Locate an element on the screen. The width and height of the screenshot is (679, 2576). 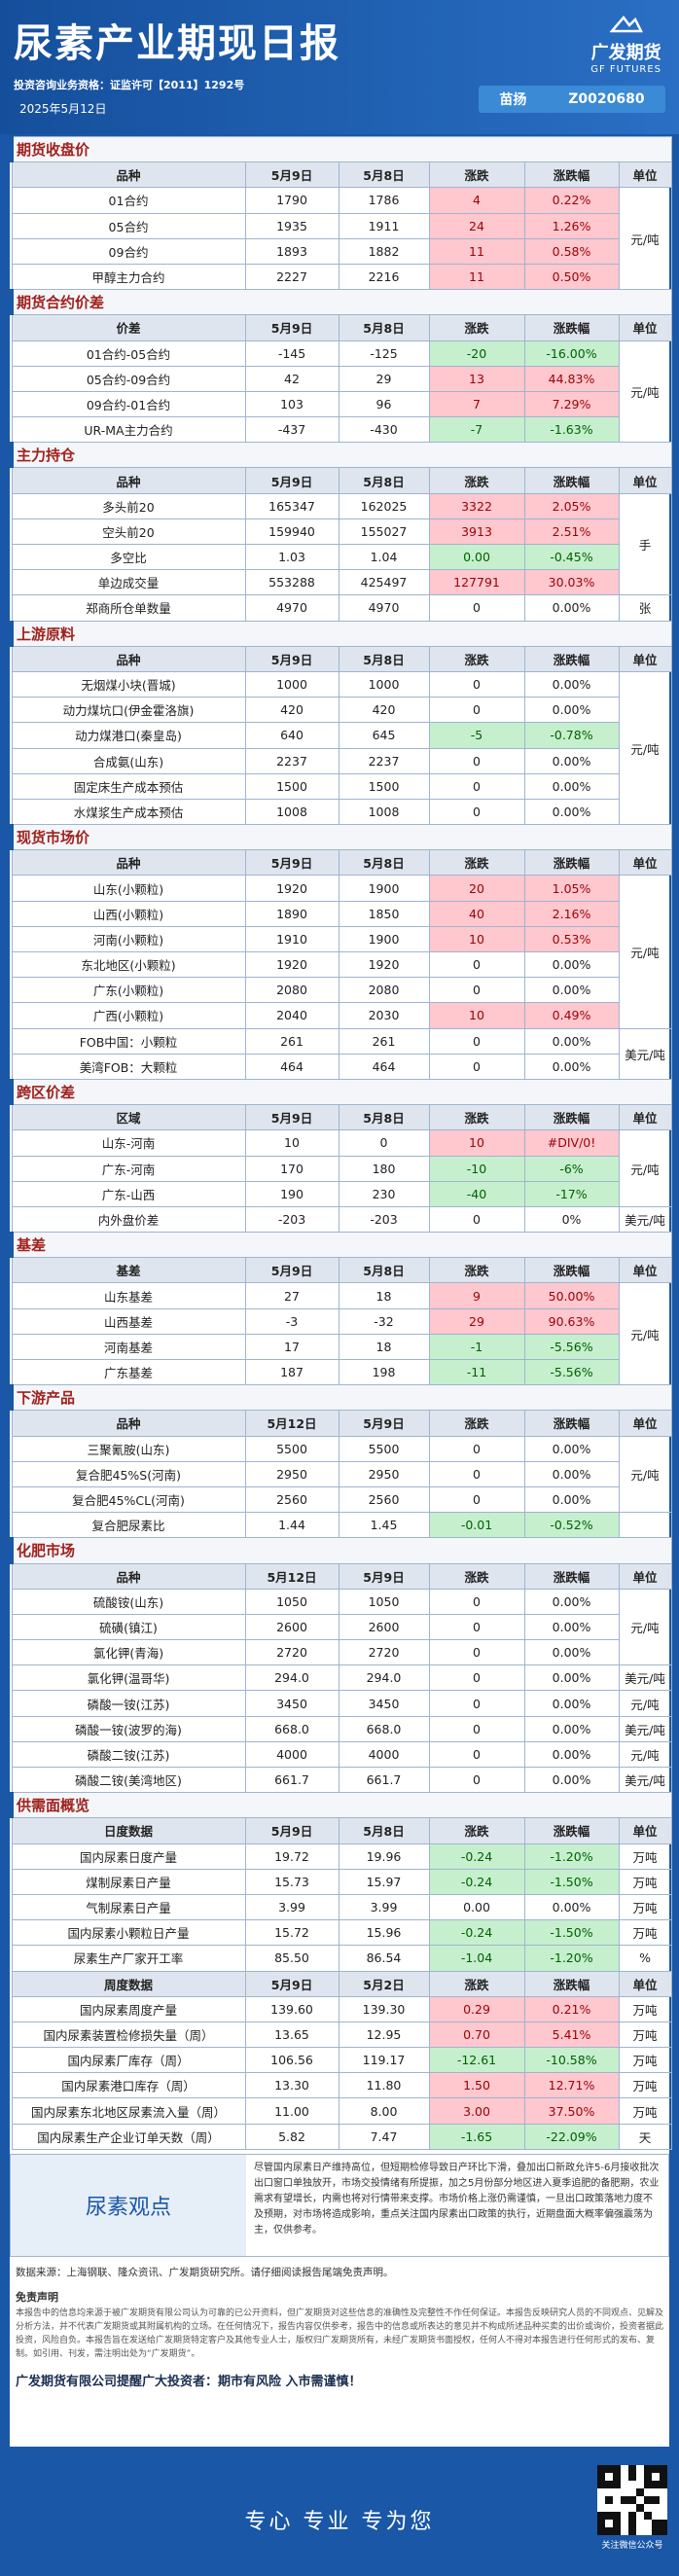
data-row: 广西(小颗粒) 2040 2030 10 0.49% is located at coordinates (341, 1015).